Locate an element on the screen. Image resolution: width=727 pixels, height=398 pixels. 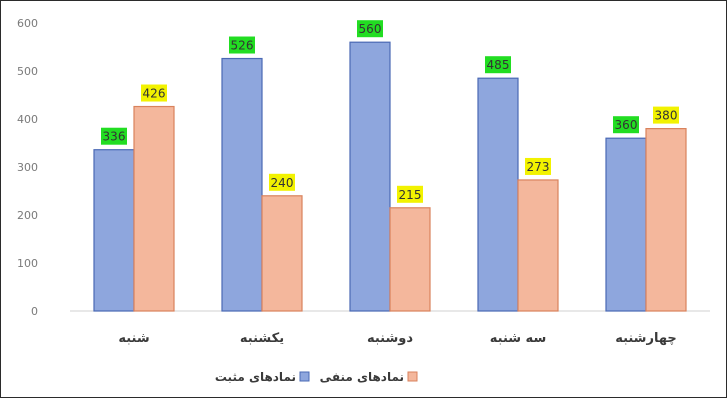
category-label: دوشنبه is located at coordinates (390, 338).